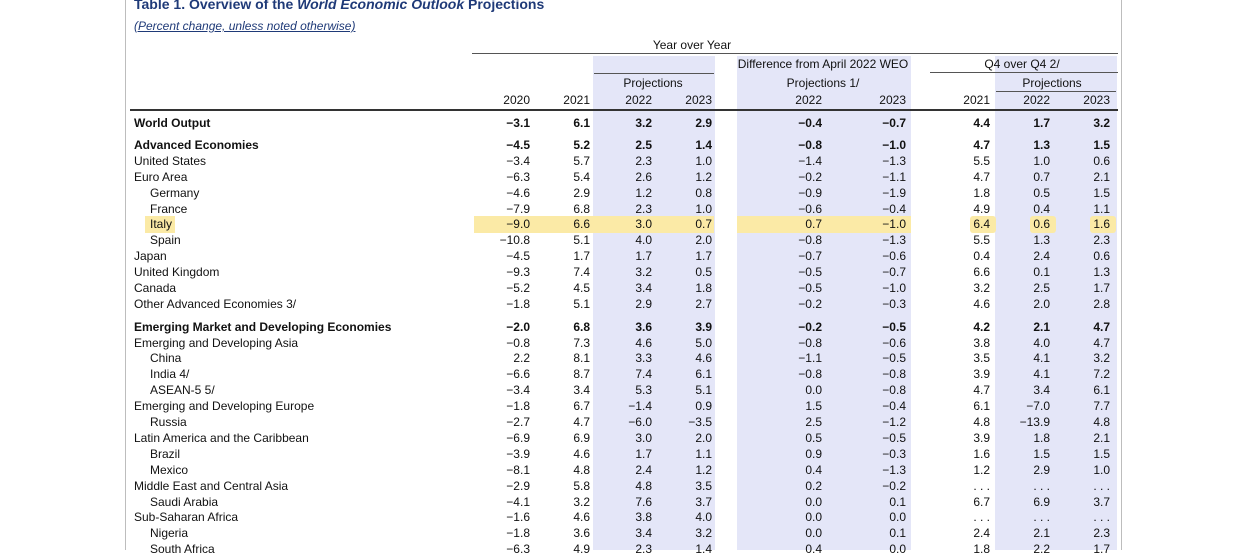 This screenshot has height=557, width=1243. What do you see at coordinates (1041, 454) in the screenshot?
I see `row-value-col-7: 1.5` at bounding box center [1041, 454].